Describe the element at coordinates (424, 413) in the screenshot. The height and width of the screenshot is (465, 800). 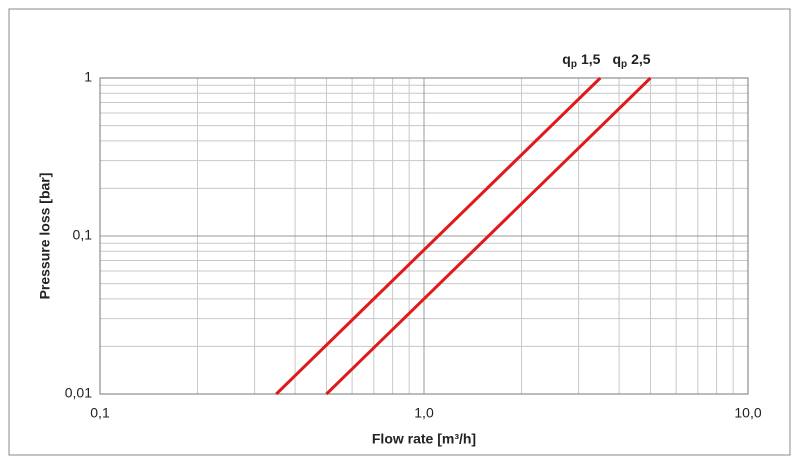
I see `x-tick-label: 1,0` at that location.